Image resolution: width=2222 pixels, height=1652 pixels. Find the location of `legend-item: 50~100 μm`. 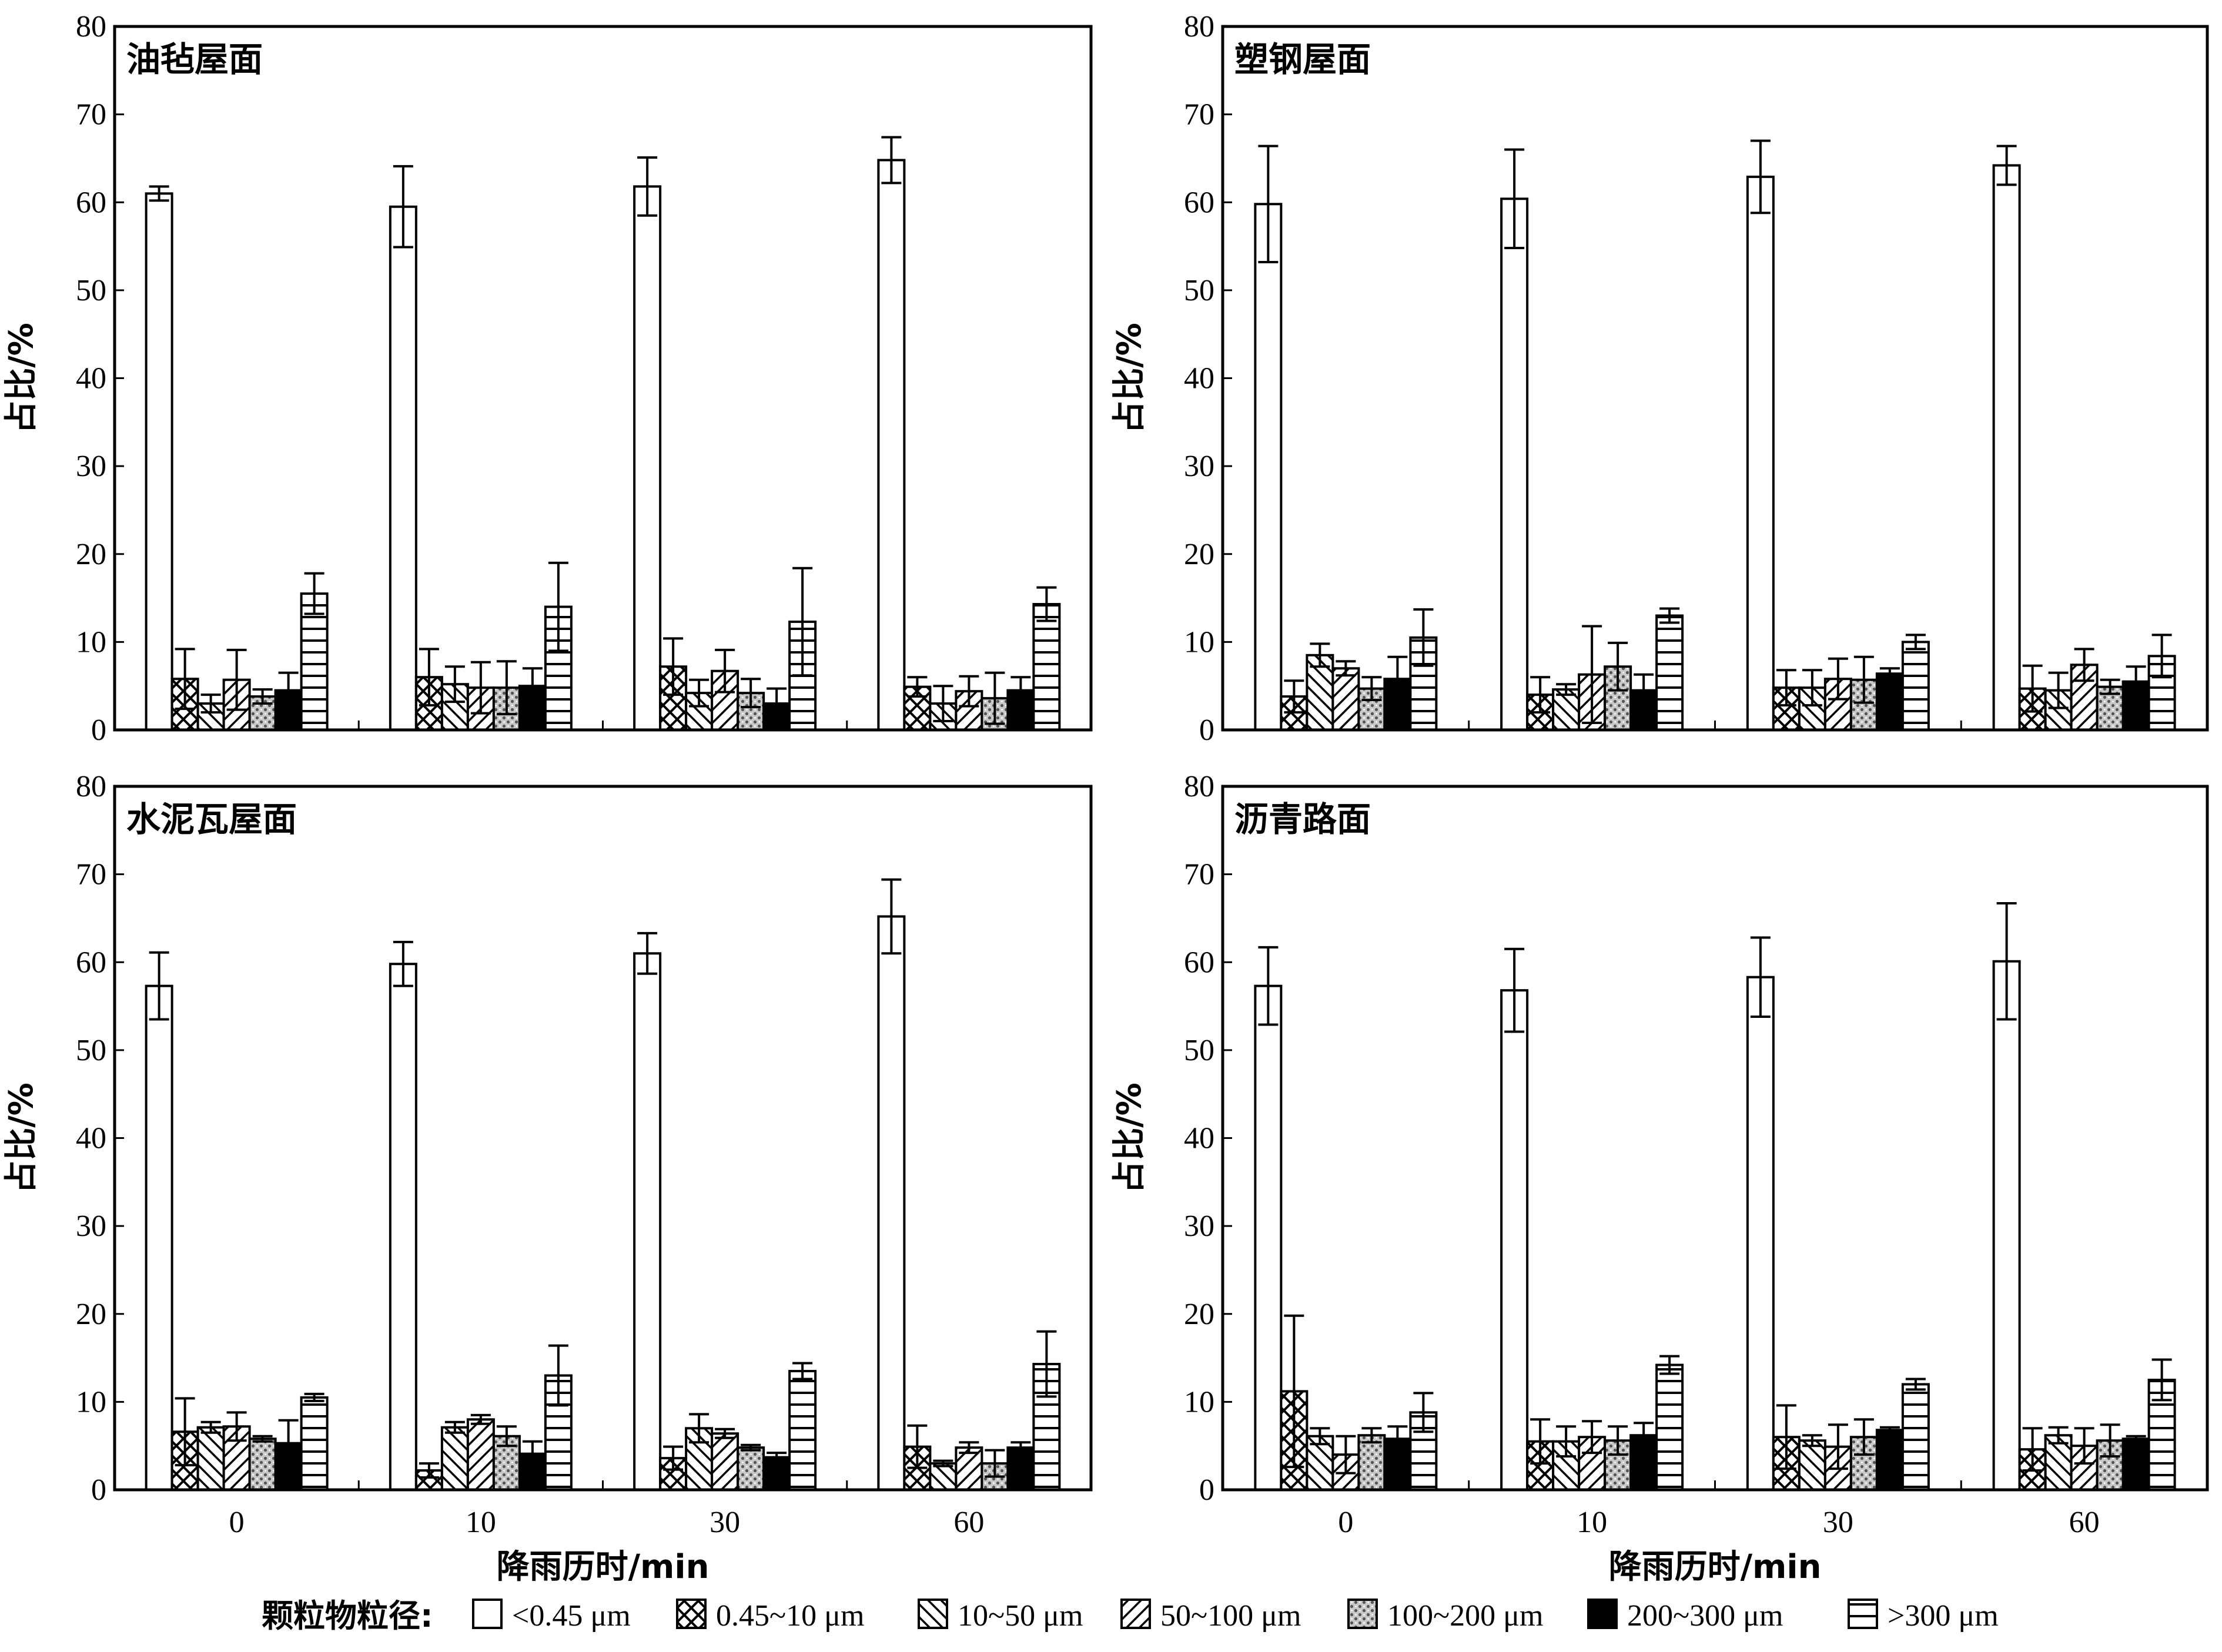

legend-item: 50~100 μm is located at coordinates (1210, 1616).